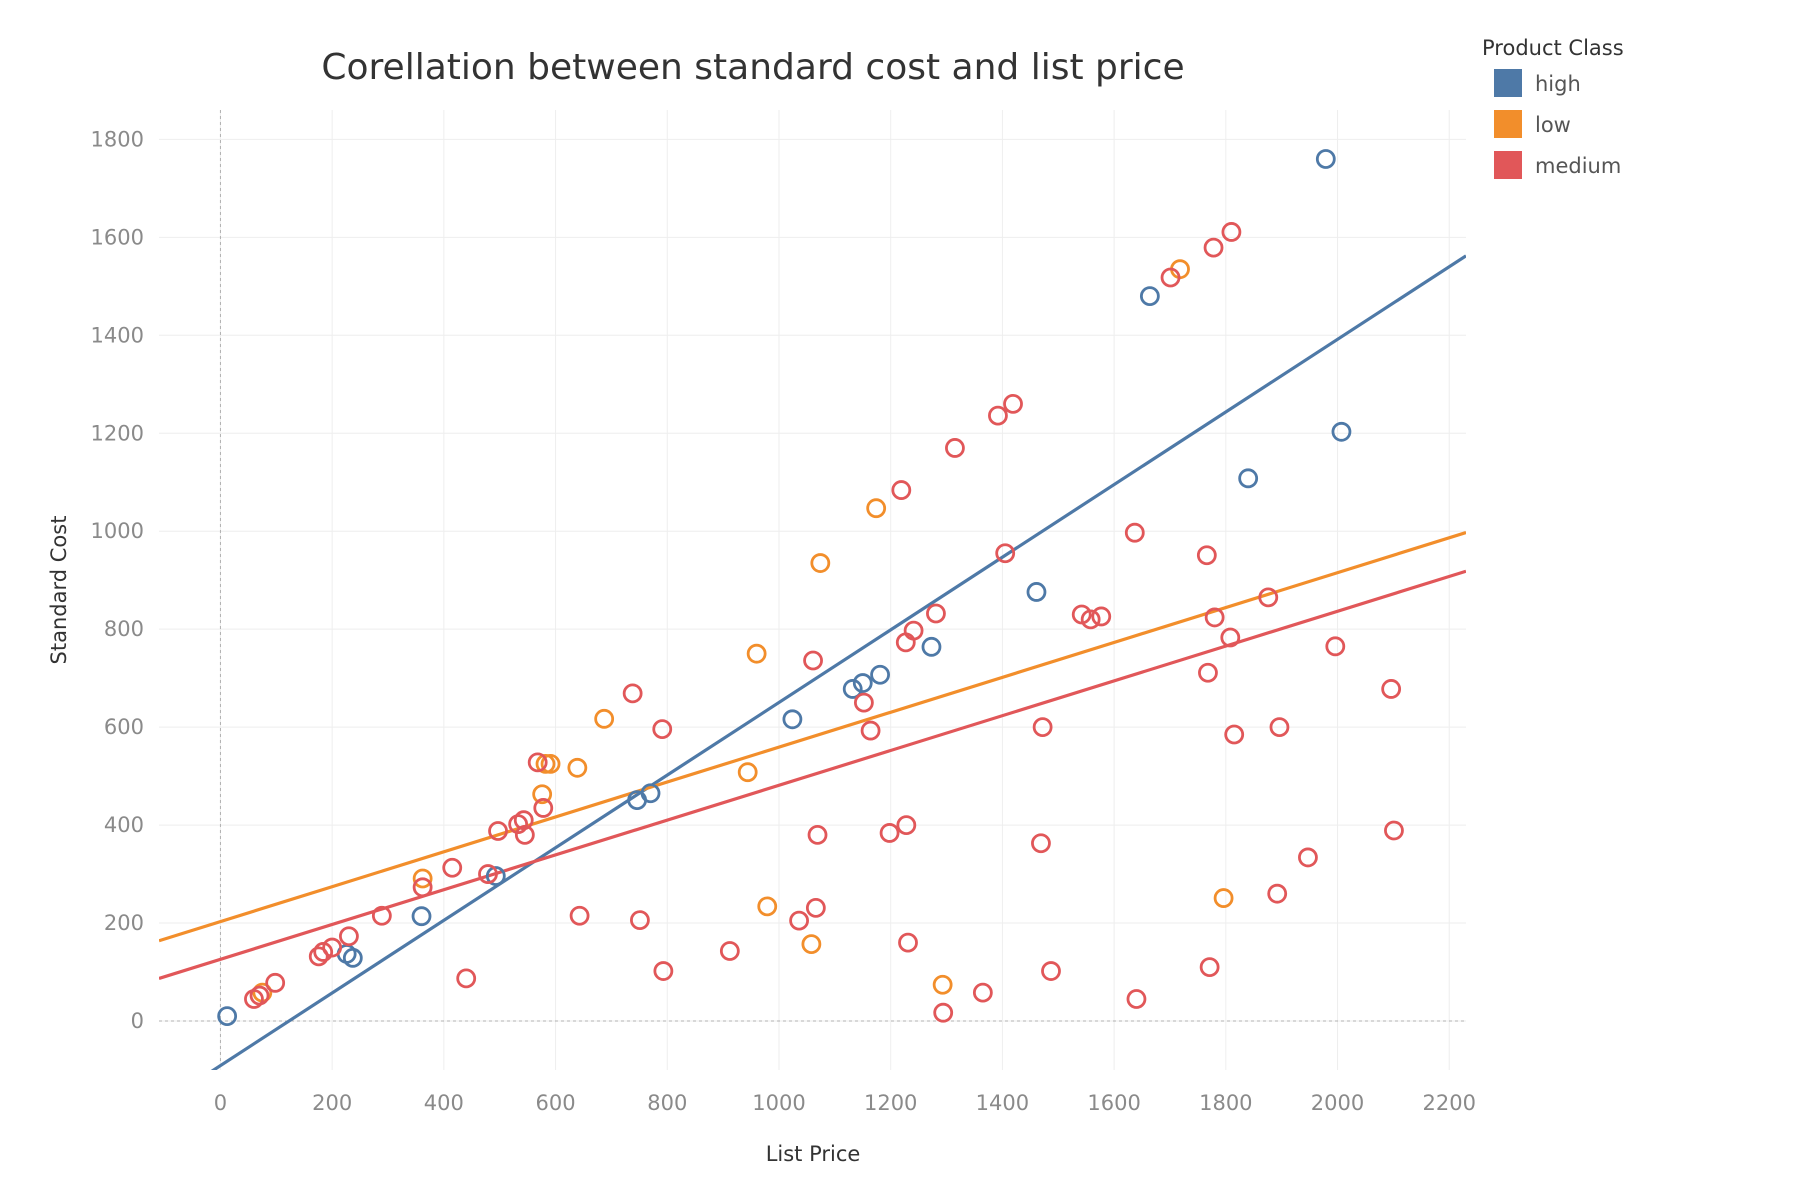 This screenshot has height=1198, width=1798. Describe the element at coordinates (444, 1103) in the screenshot. I see `x-tick-label: 400` at that location.